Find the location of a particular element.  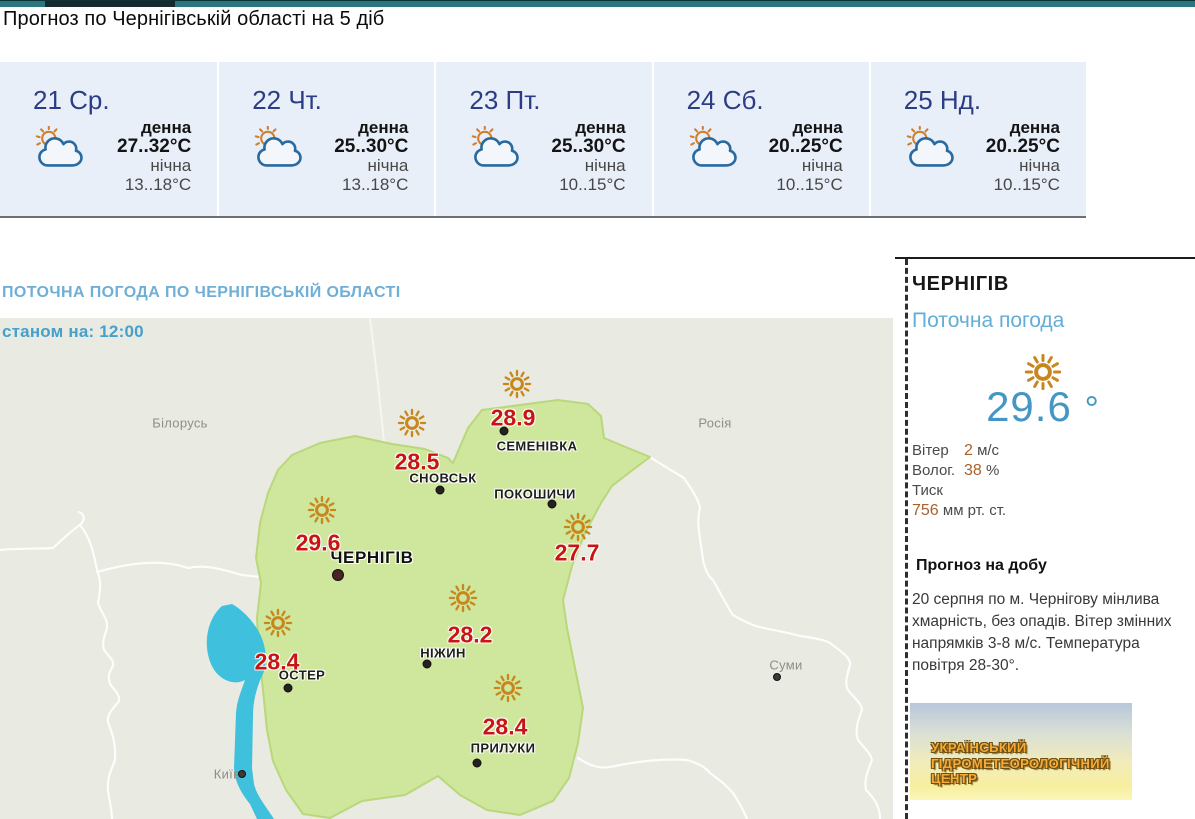

station-temperature: 28.2 is located at coordinates (470, 634).